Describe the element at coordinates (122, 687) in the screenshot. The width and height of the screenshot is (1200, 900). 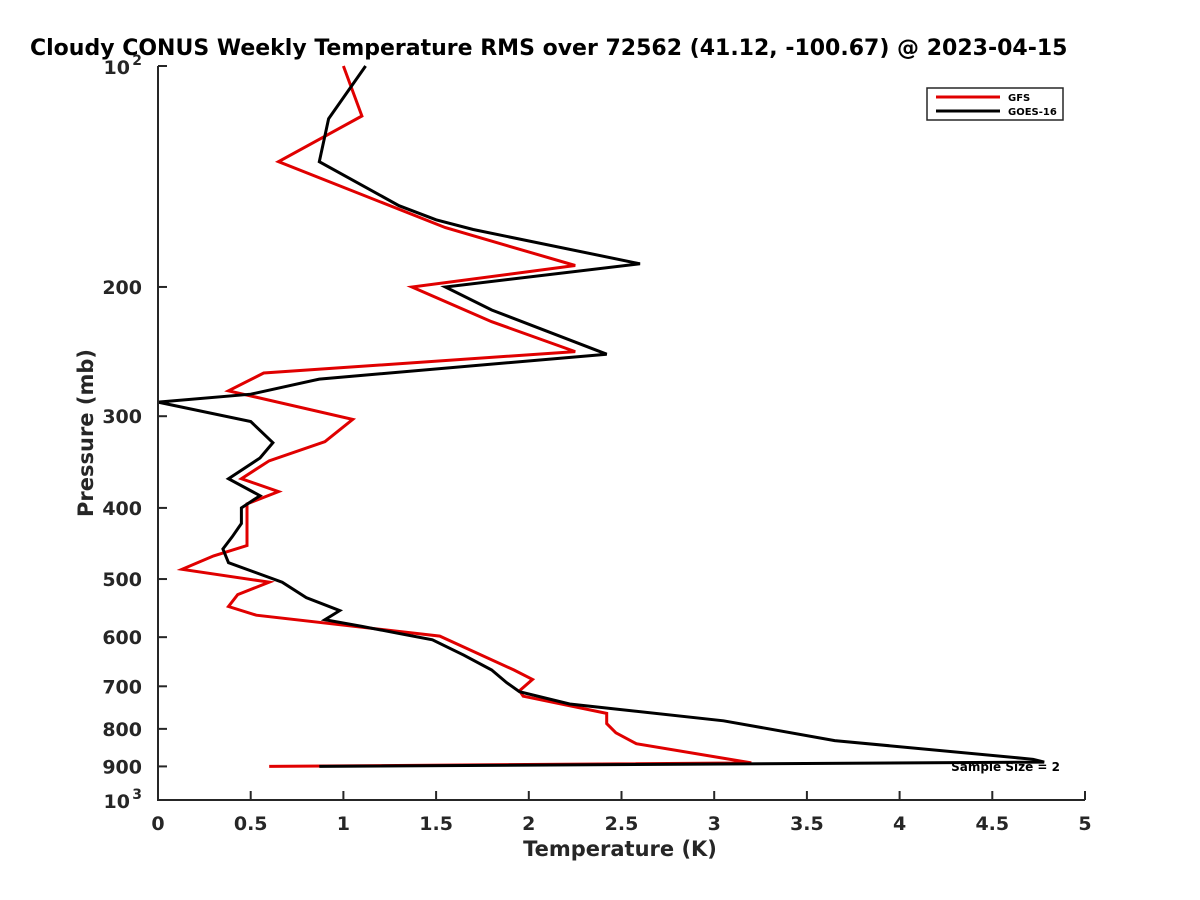
I see `y-tick-label: 700` at that location.